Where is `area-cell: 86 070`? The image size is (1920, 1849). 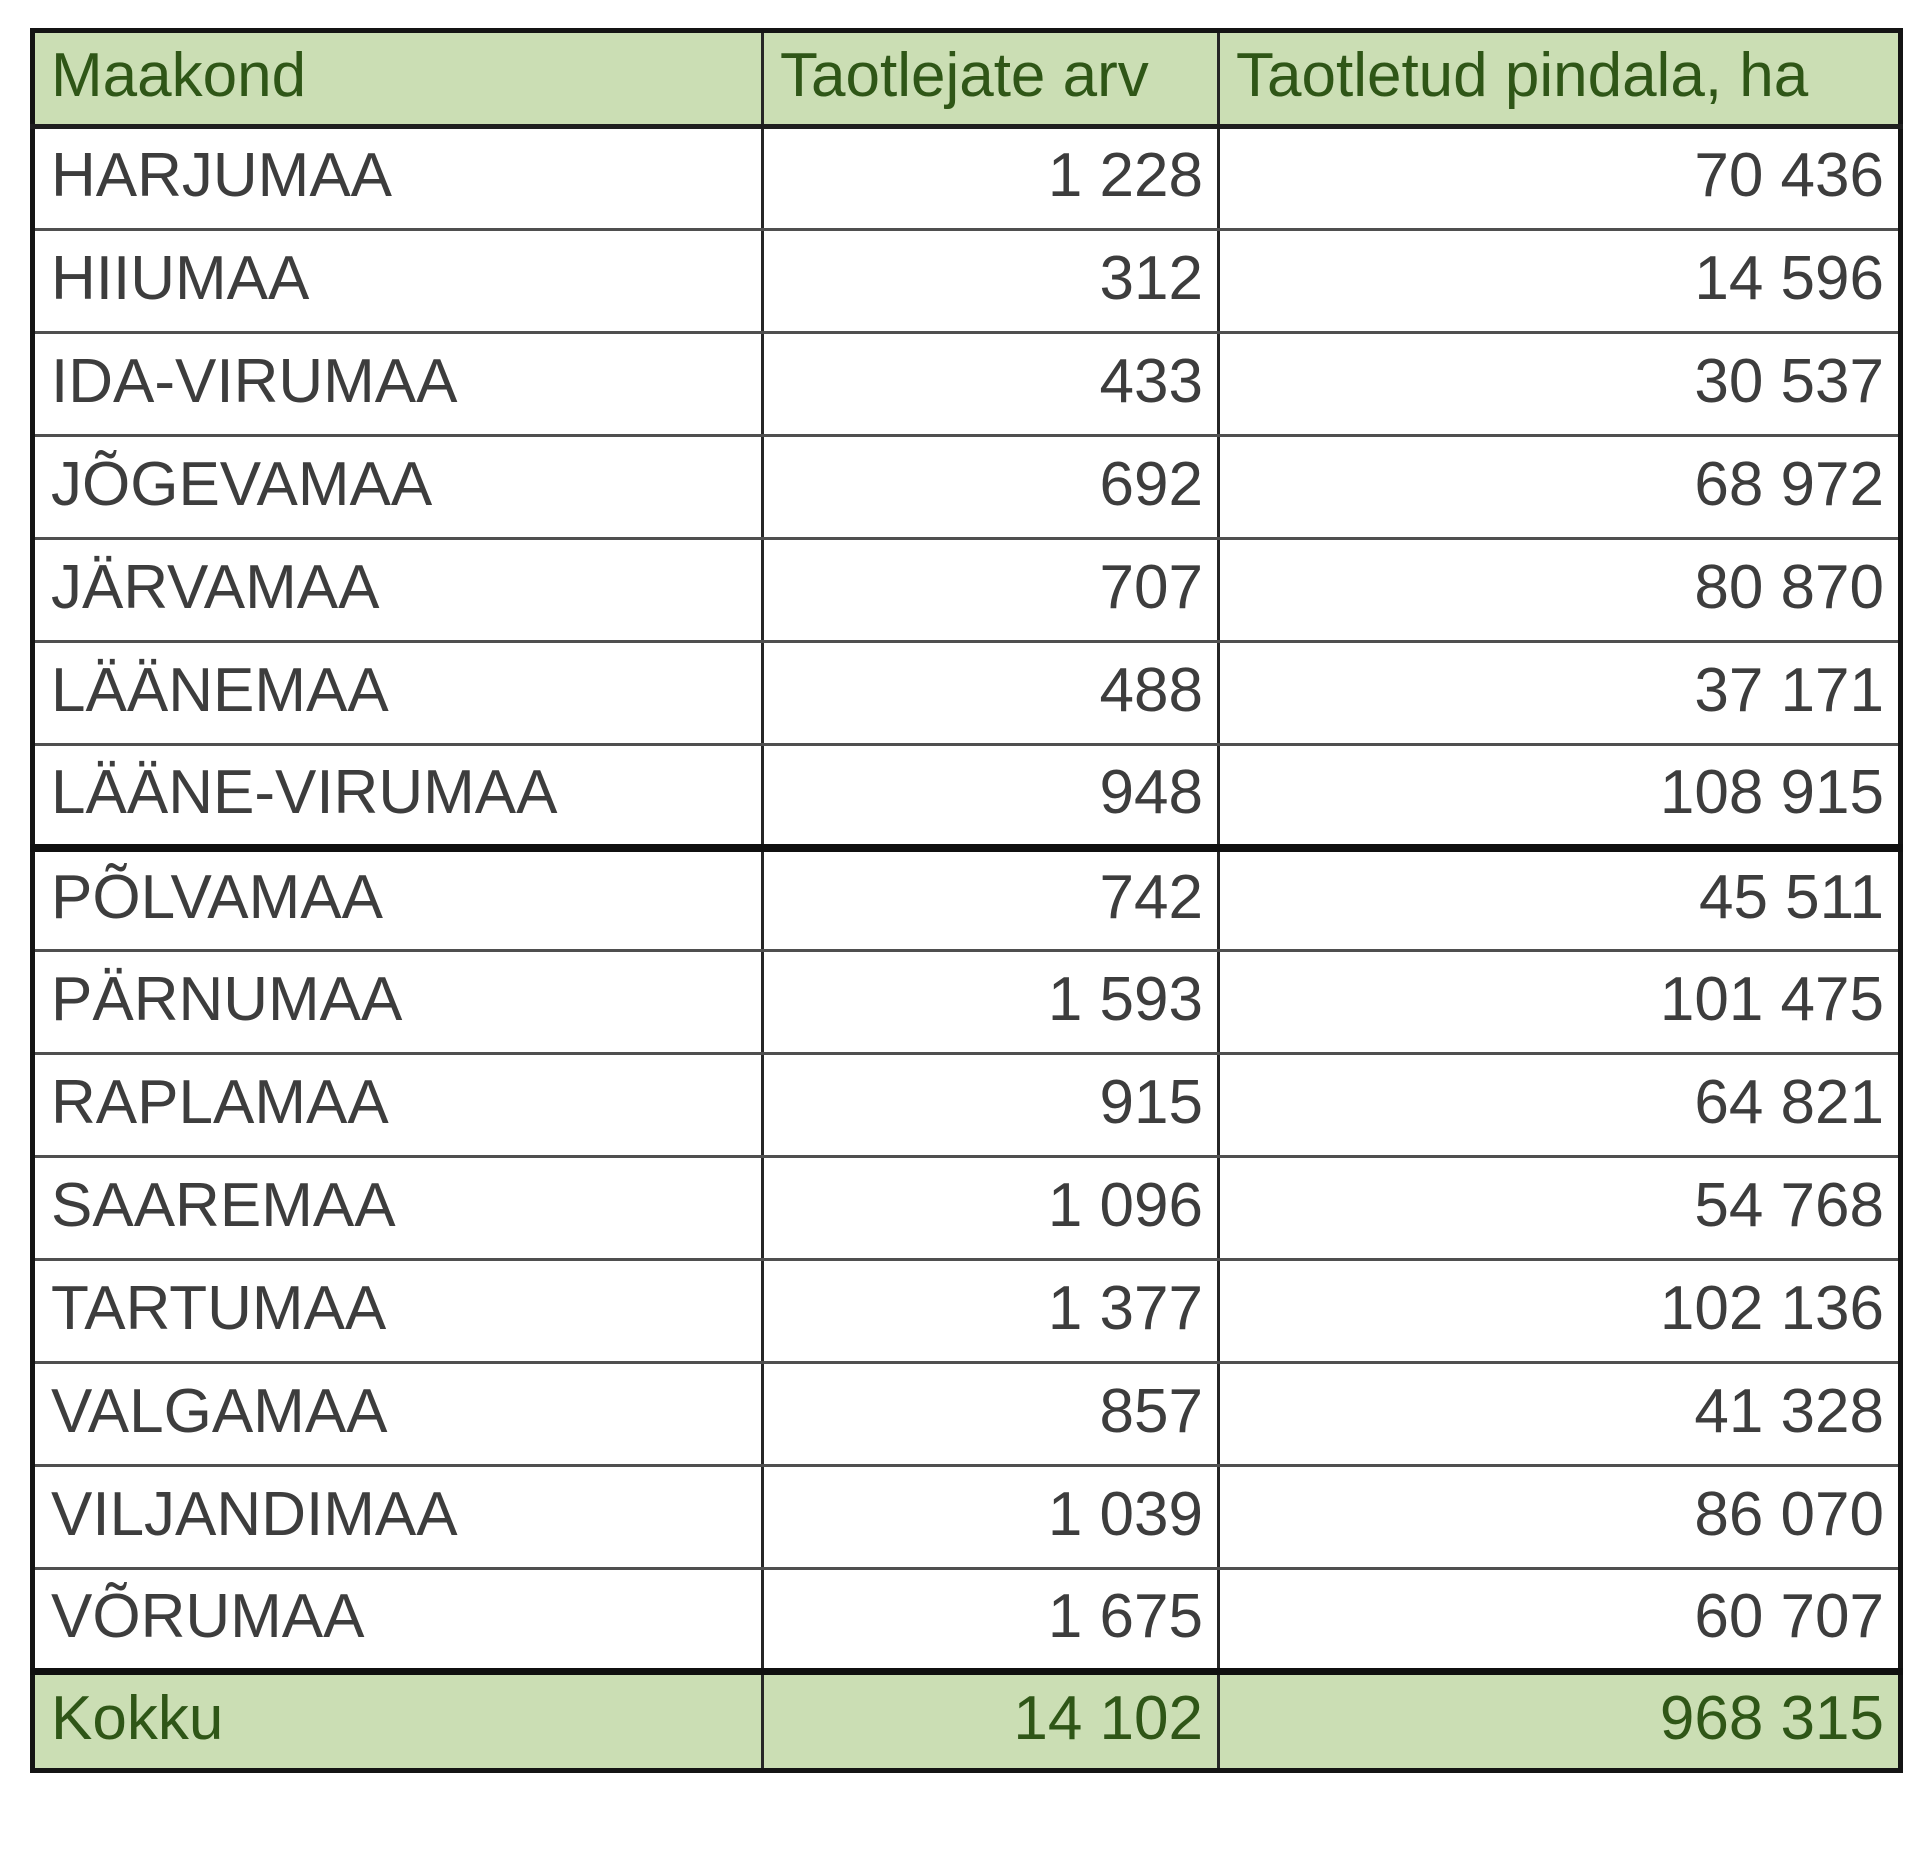 area-cell: 86 070 is located at coordinates (1559, 1517).